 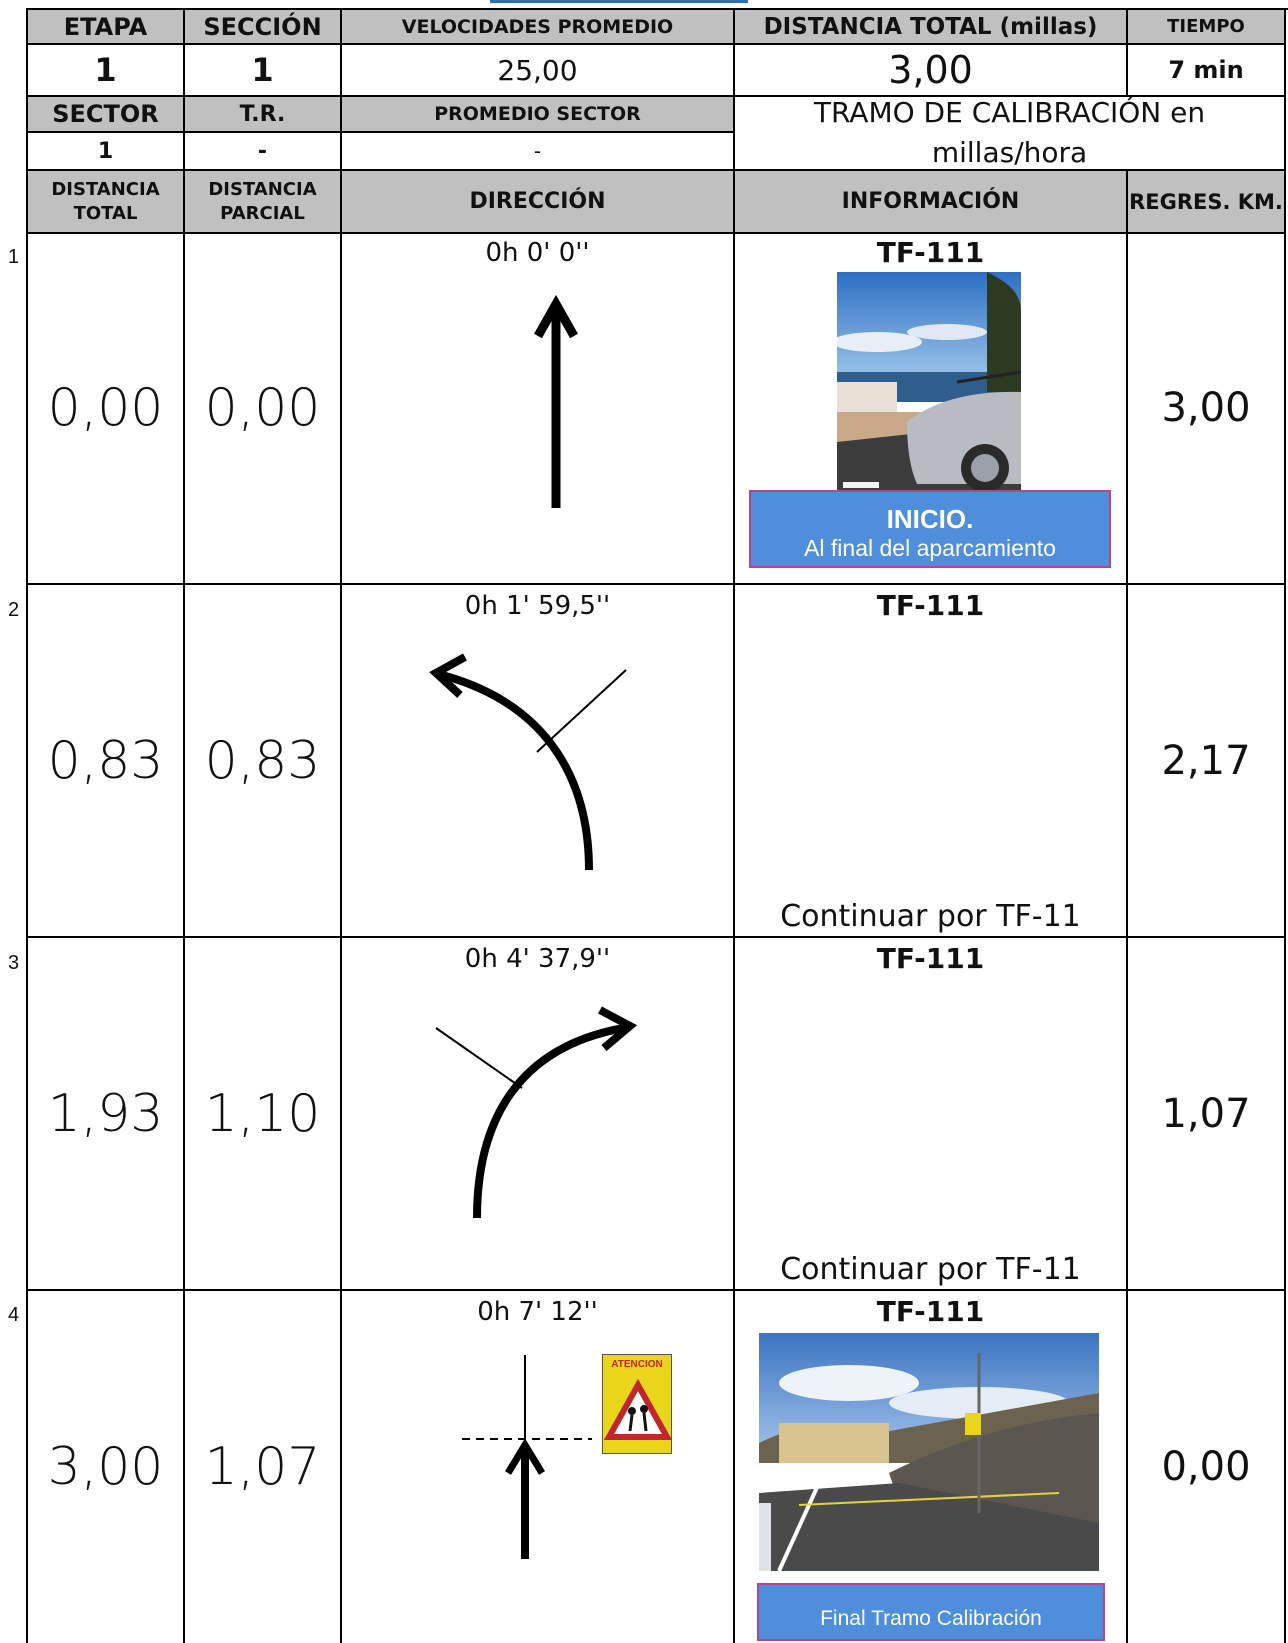 What do you see at coordinates (14, 610) in the screenshot?
I see `row-number: 2` at bounding box center [14, 610].